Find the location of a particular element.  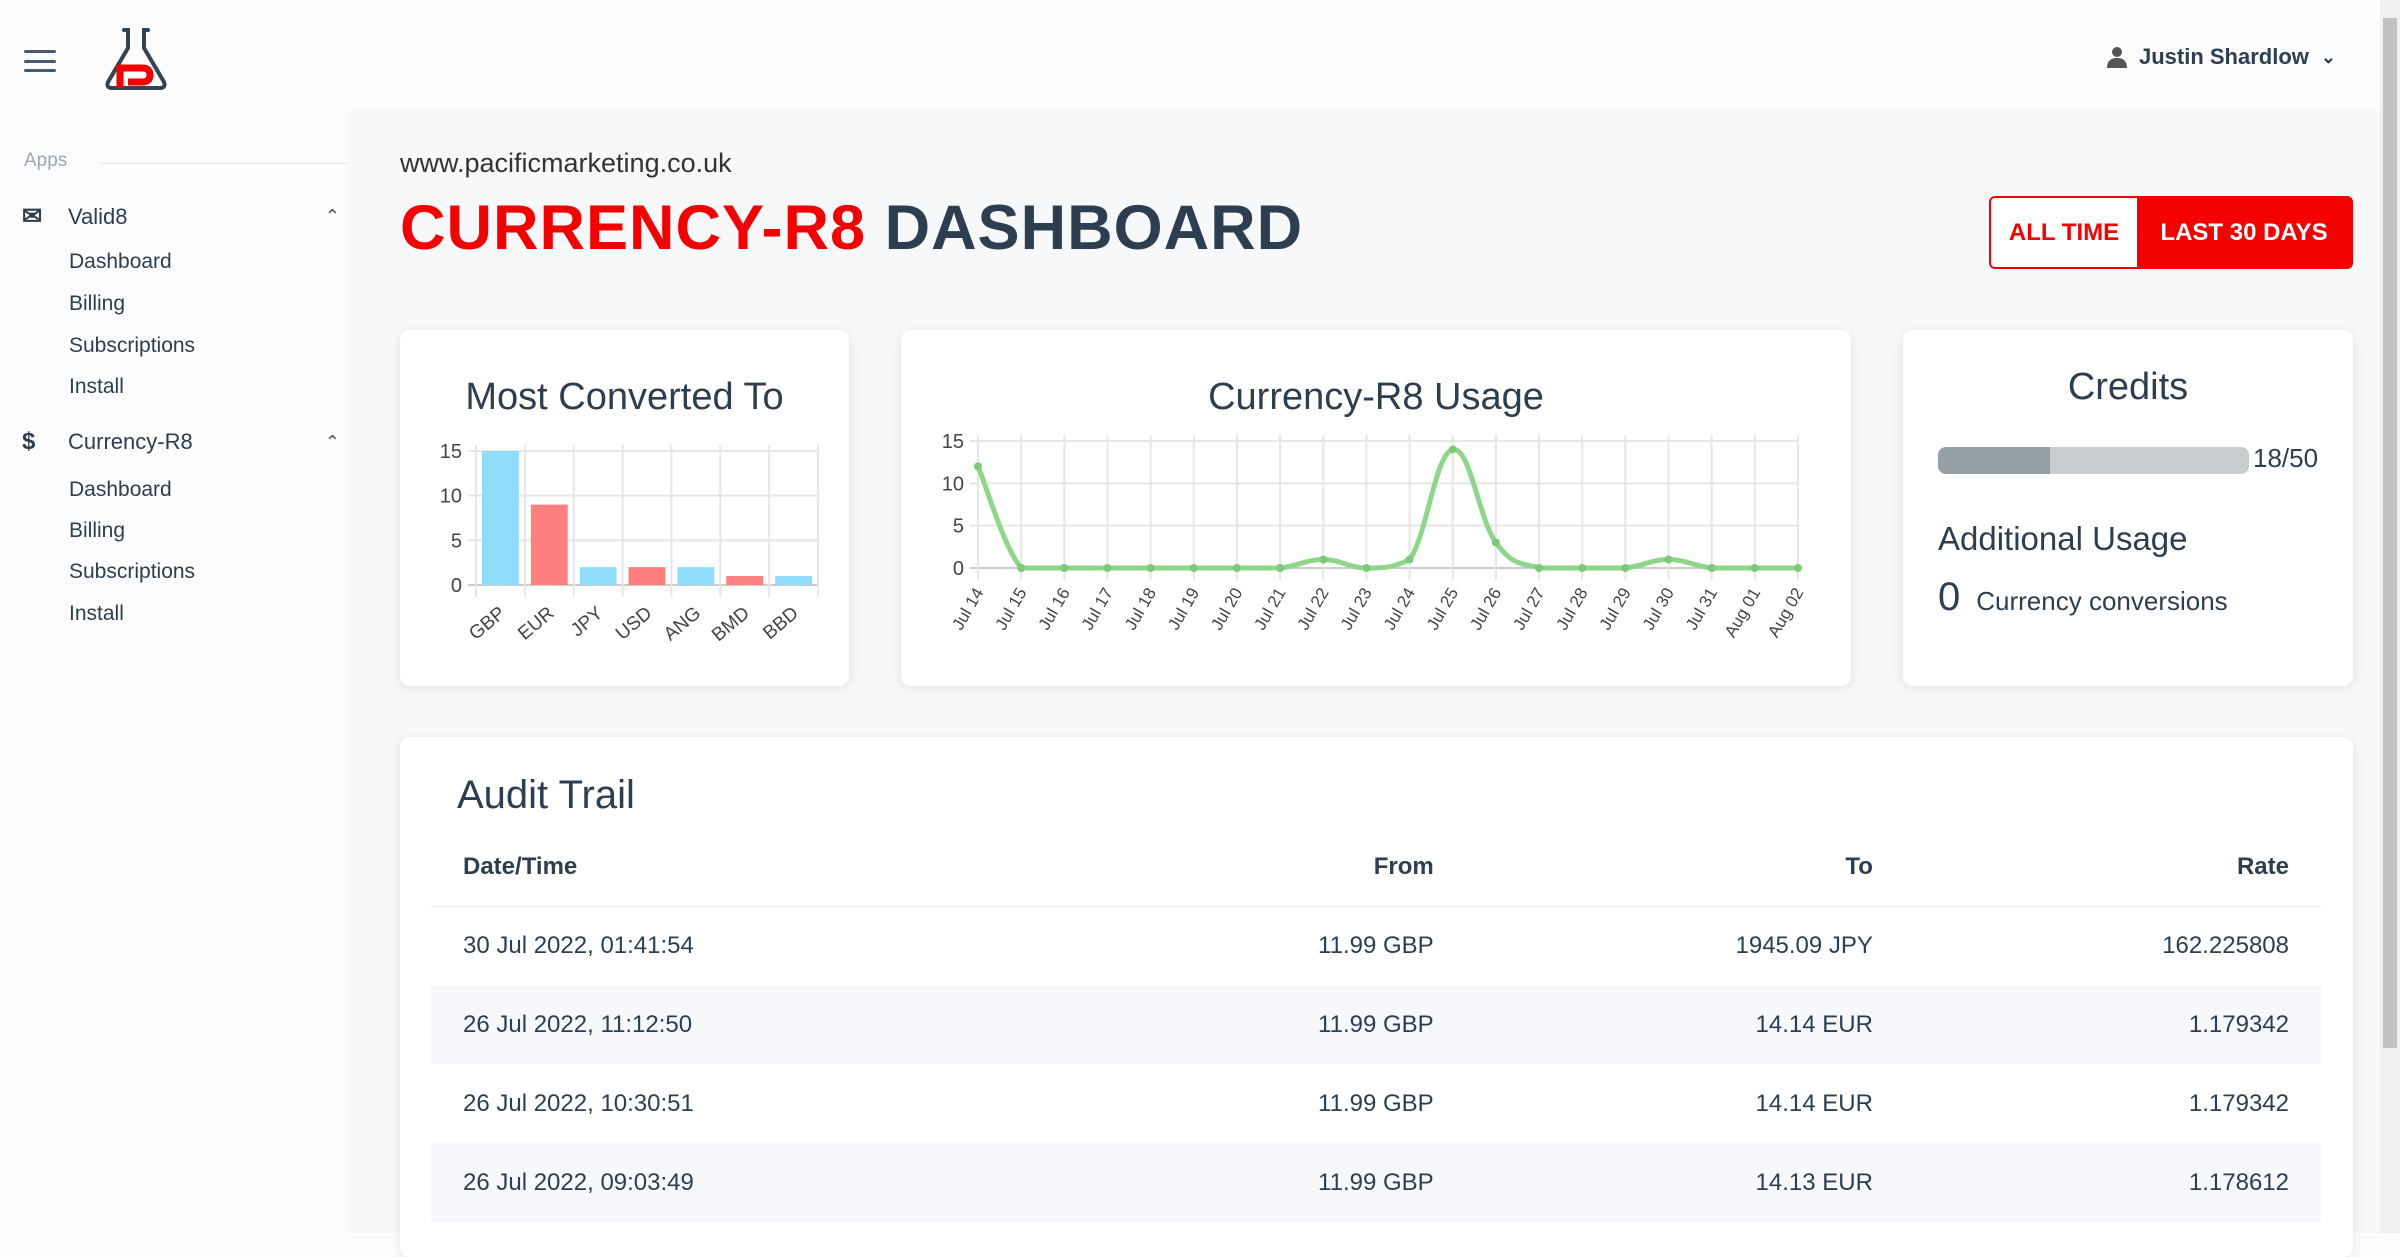

x-tick-label: Jul 15 is located at coordinates (1010, 609).